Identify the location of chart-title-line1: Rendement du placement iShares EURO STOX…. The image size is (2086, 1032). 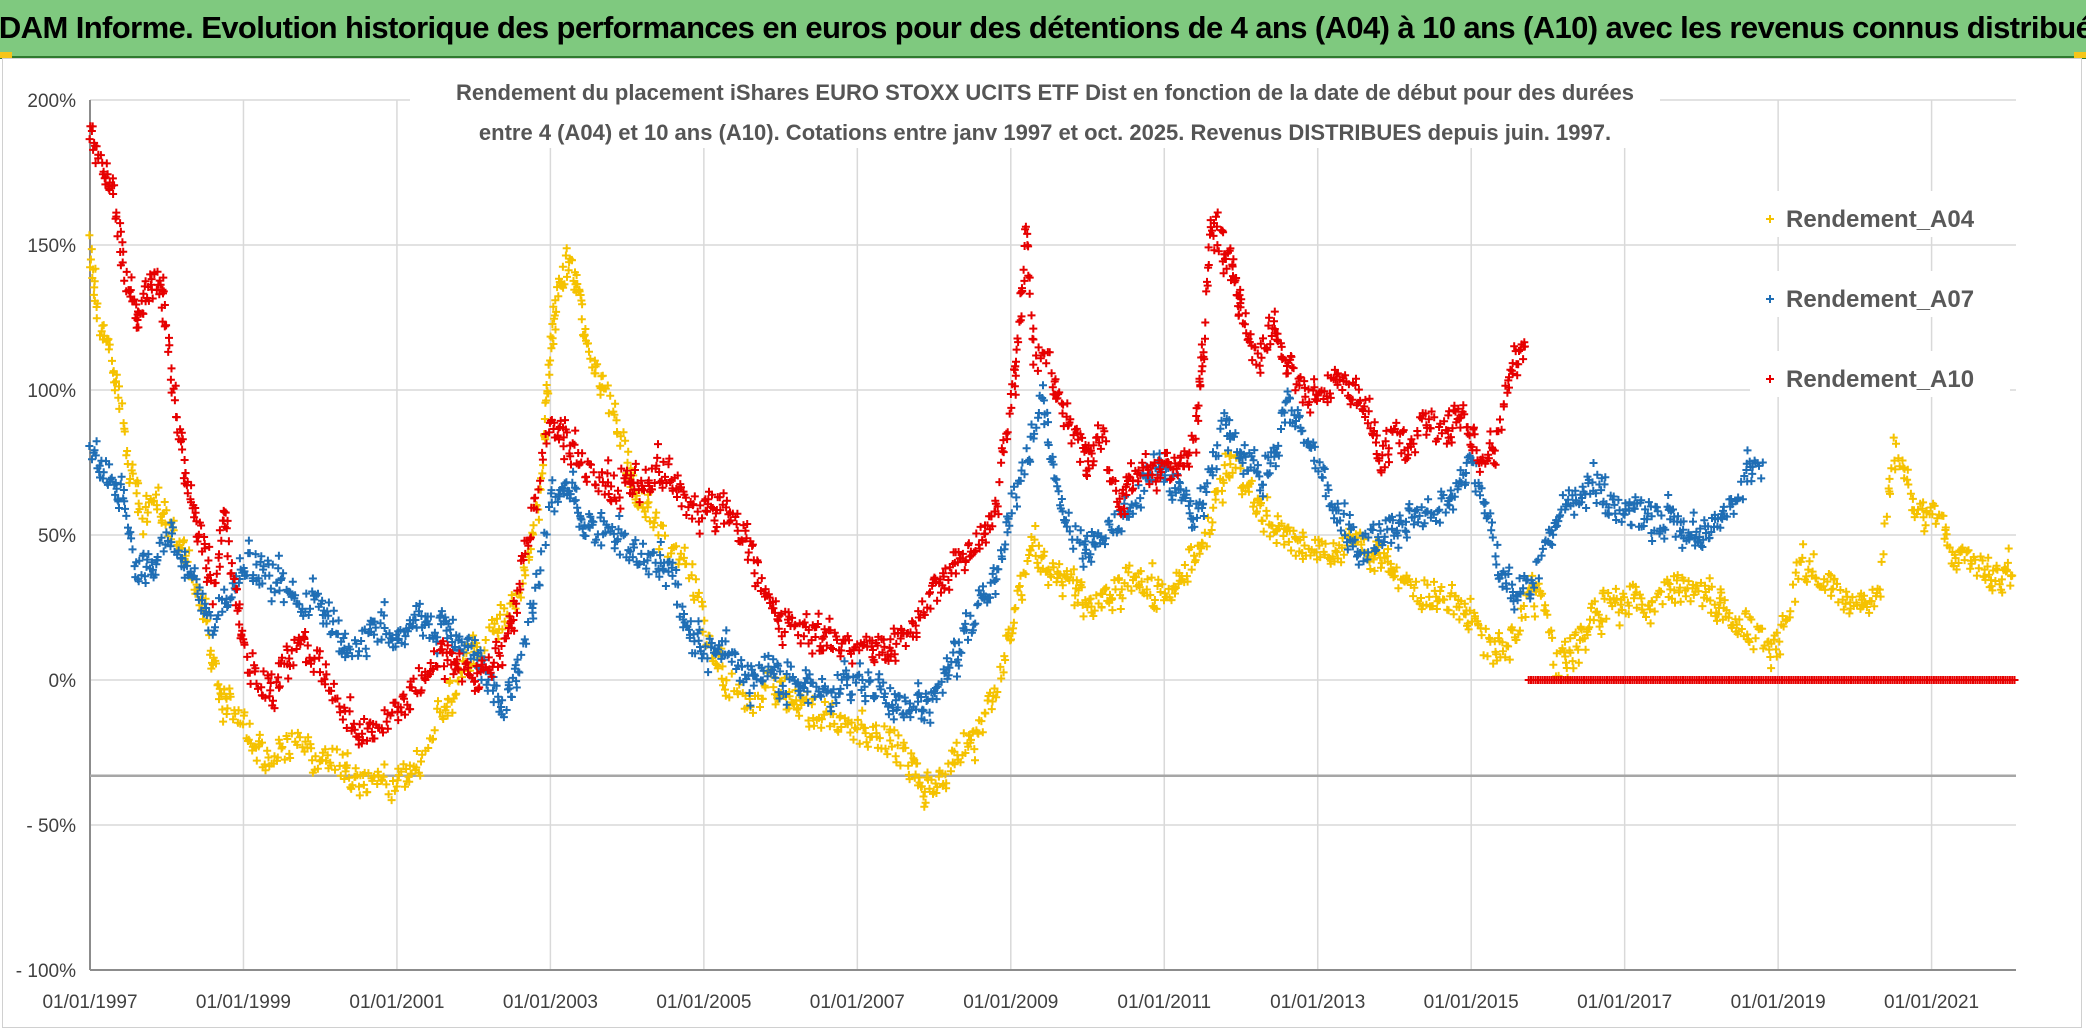
(1045, 92).